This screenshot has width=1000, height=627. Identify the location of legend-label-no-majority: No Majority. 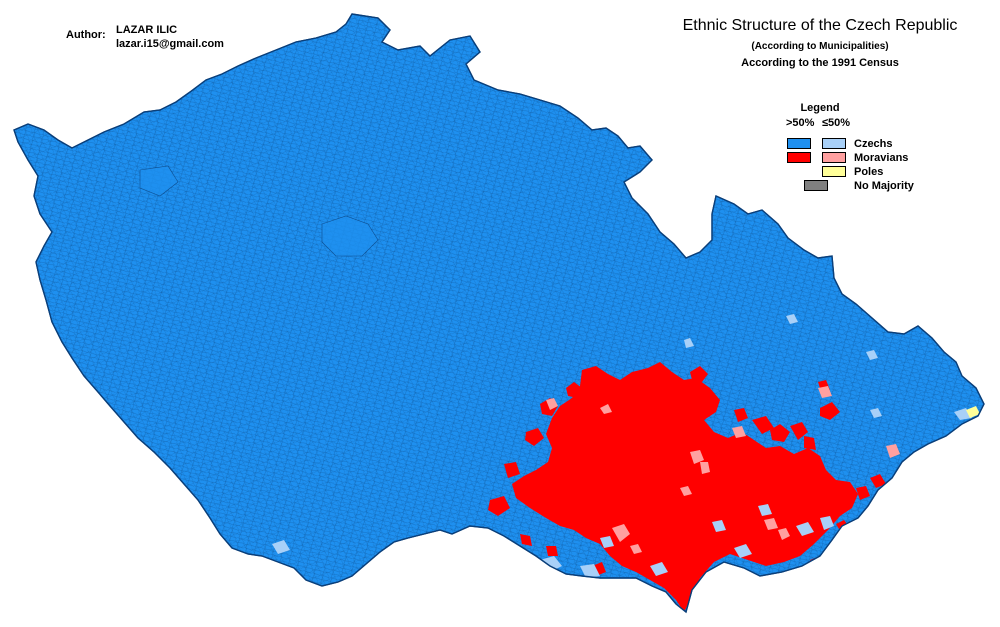
(884, 186).